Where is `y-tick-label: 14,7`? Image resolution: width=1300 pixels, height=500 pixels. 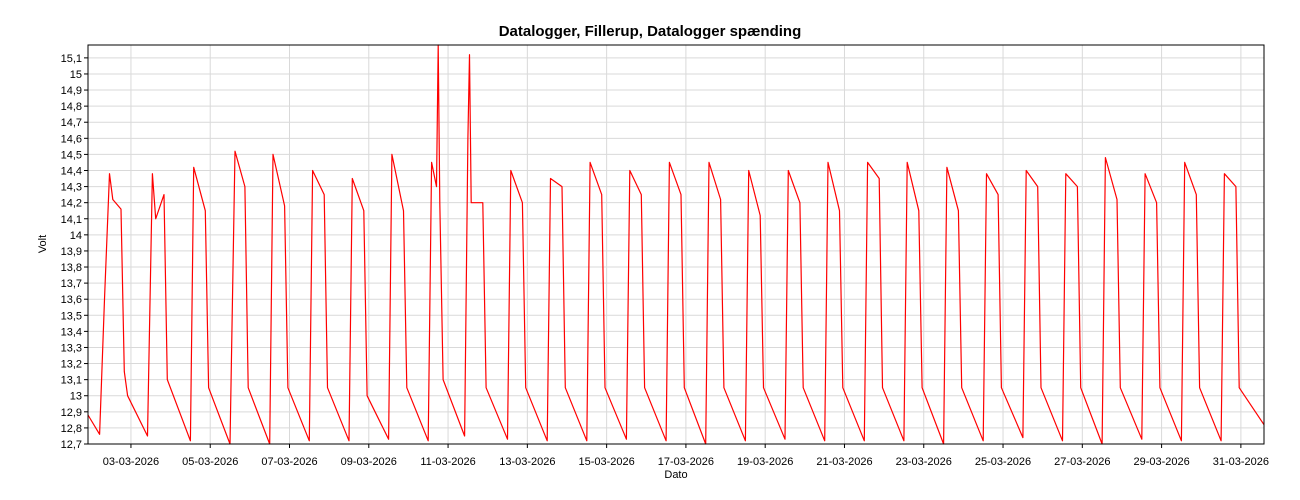
y-tick-label: 14,7 is located at coordinates (71, 123).